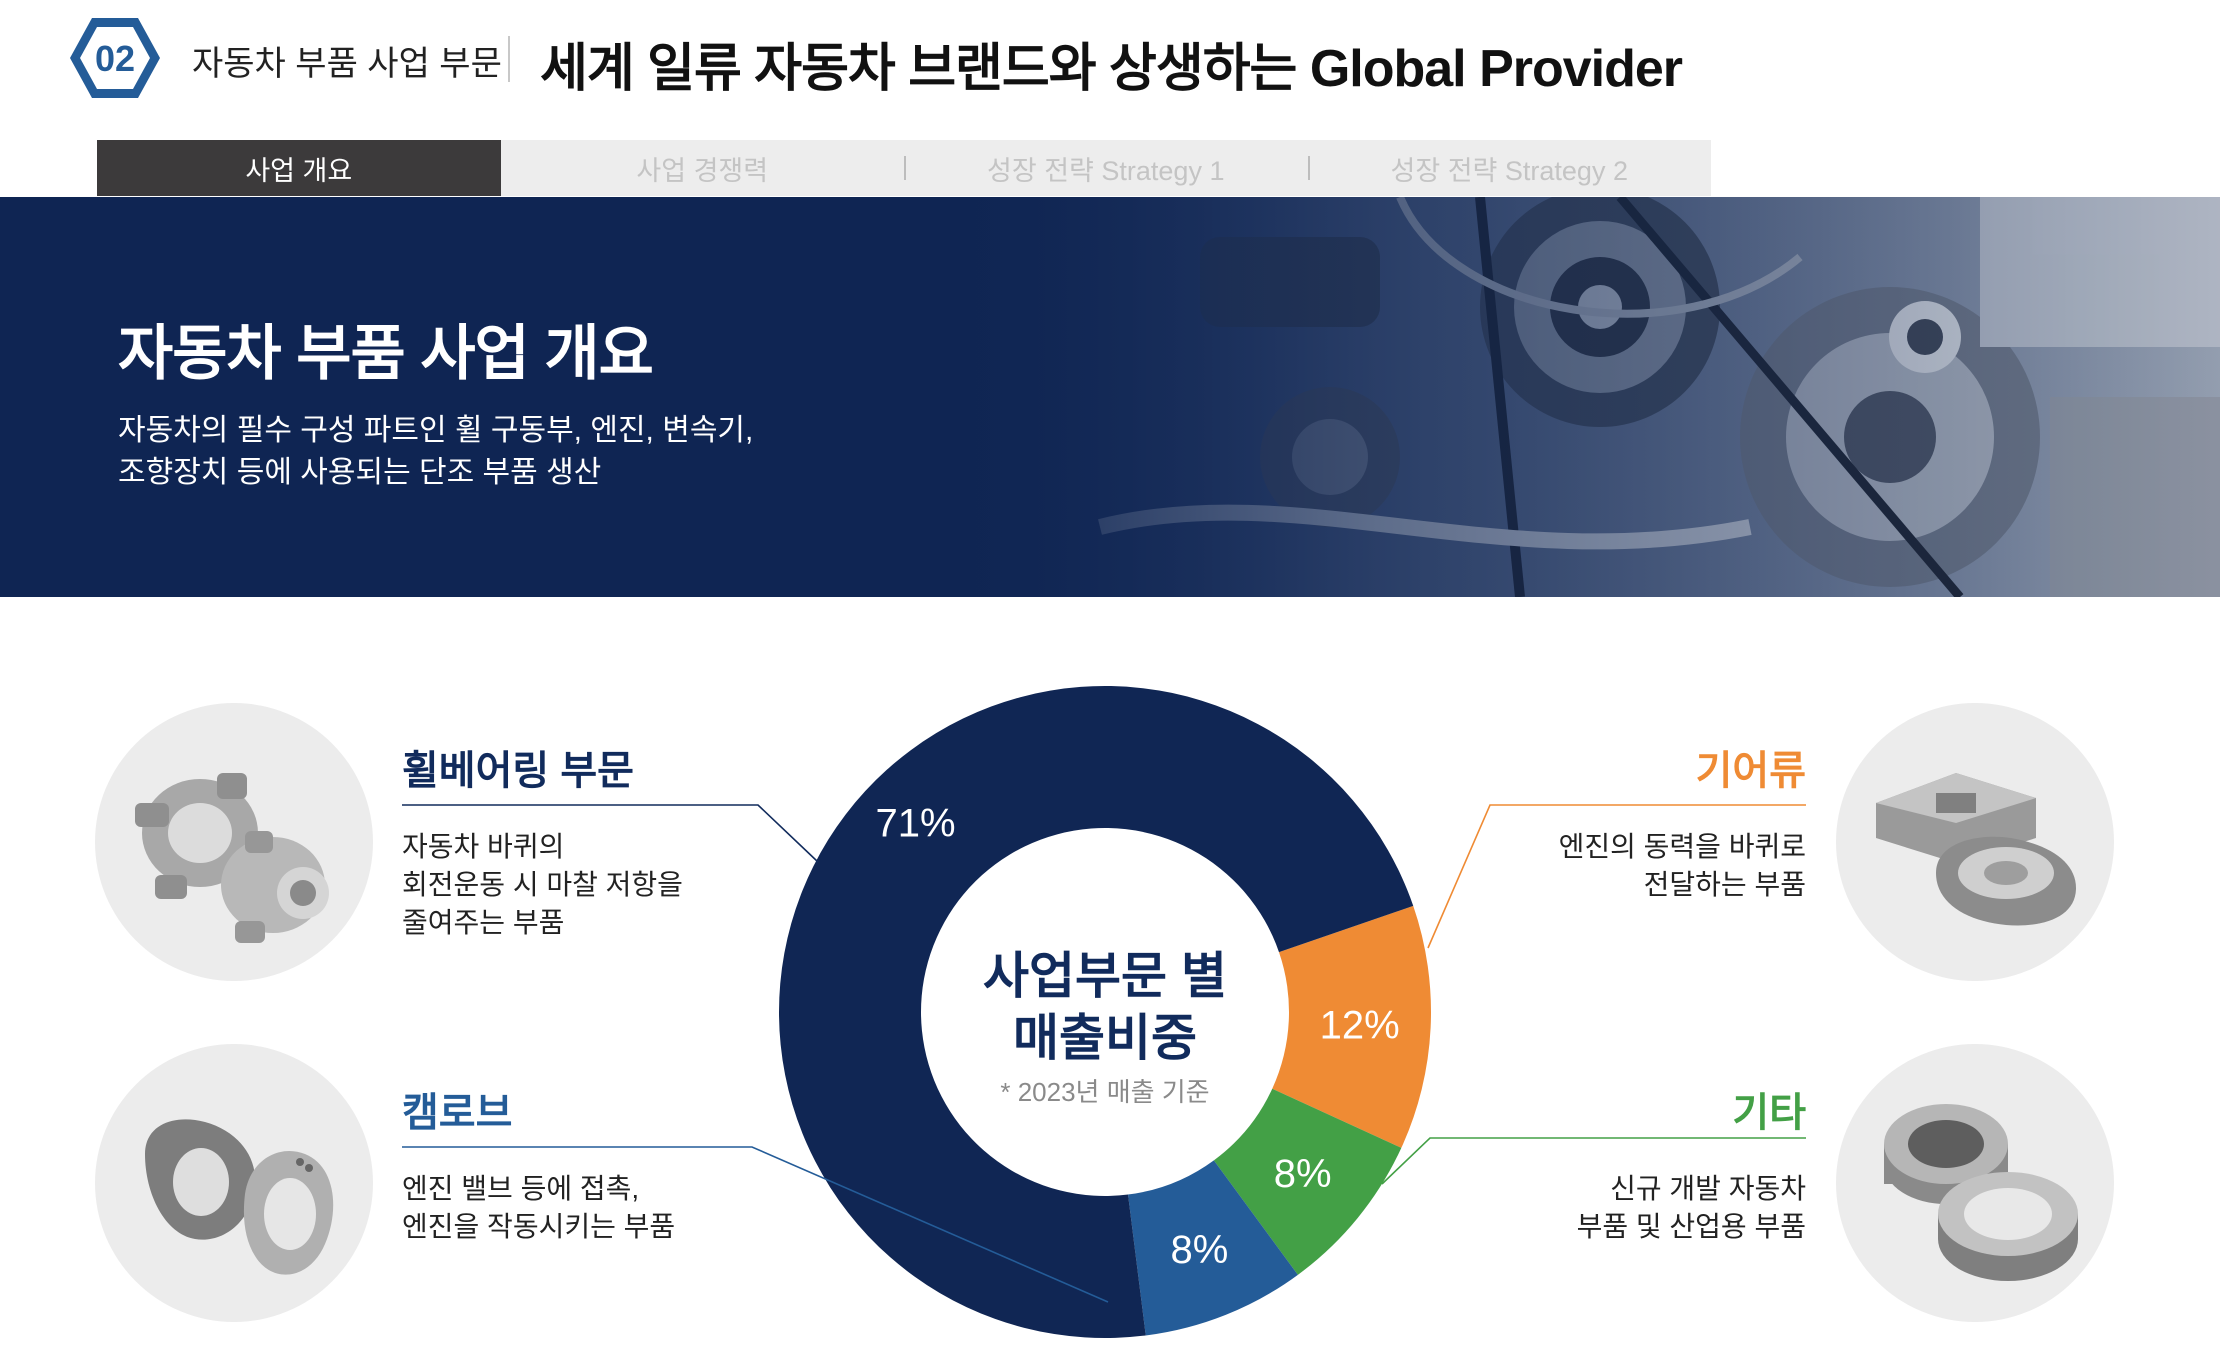  I want to click on camlobe-percent-label: 8%, so click(1199, 1250).